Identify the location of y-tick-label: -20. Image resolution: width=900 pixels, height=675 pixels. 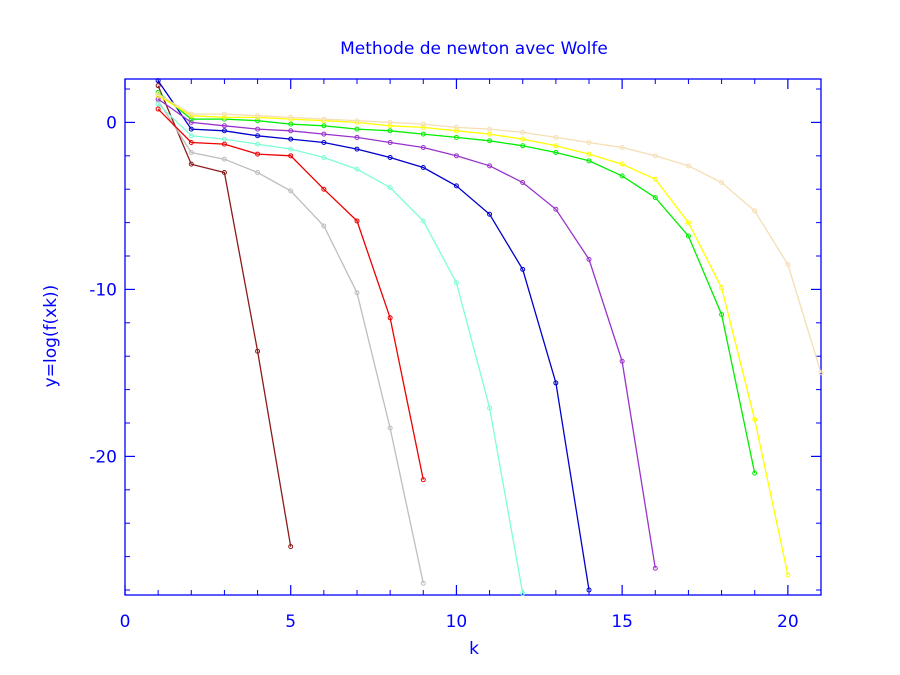
(103, 457).